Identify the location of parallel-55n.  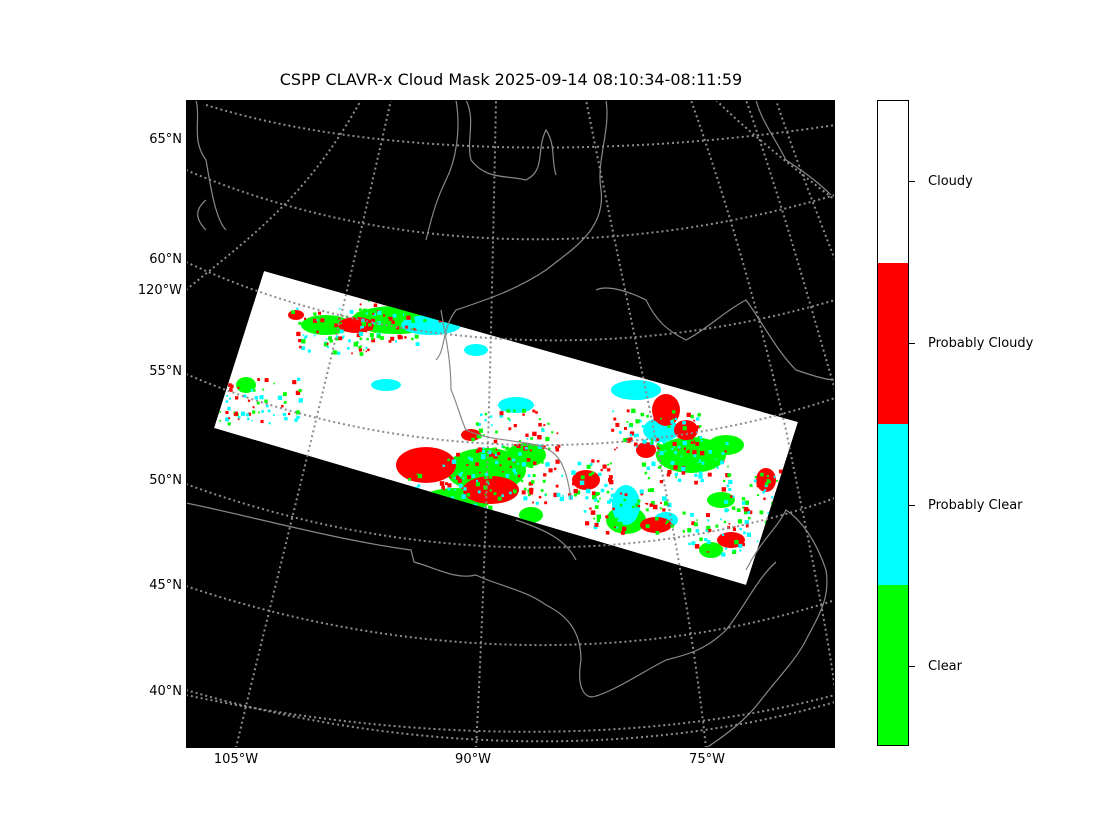
(510, 301).